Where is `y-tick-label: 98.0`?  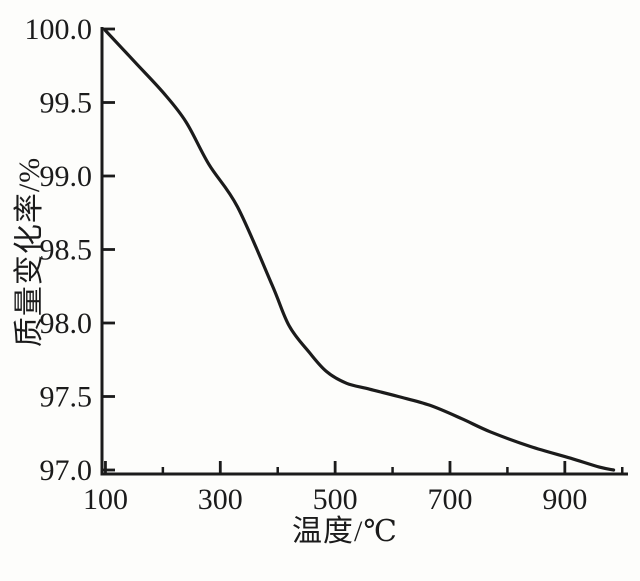 y-tick-label: 98.0 is located at coordinates (66, 323).